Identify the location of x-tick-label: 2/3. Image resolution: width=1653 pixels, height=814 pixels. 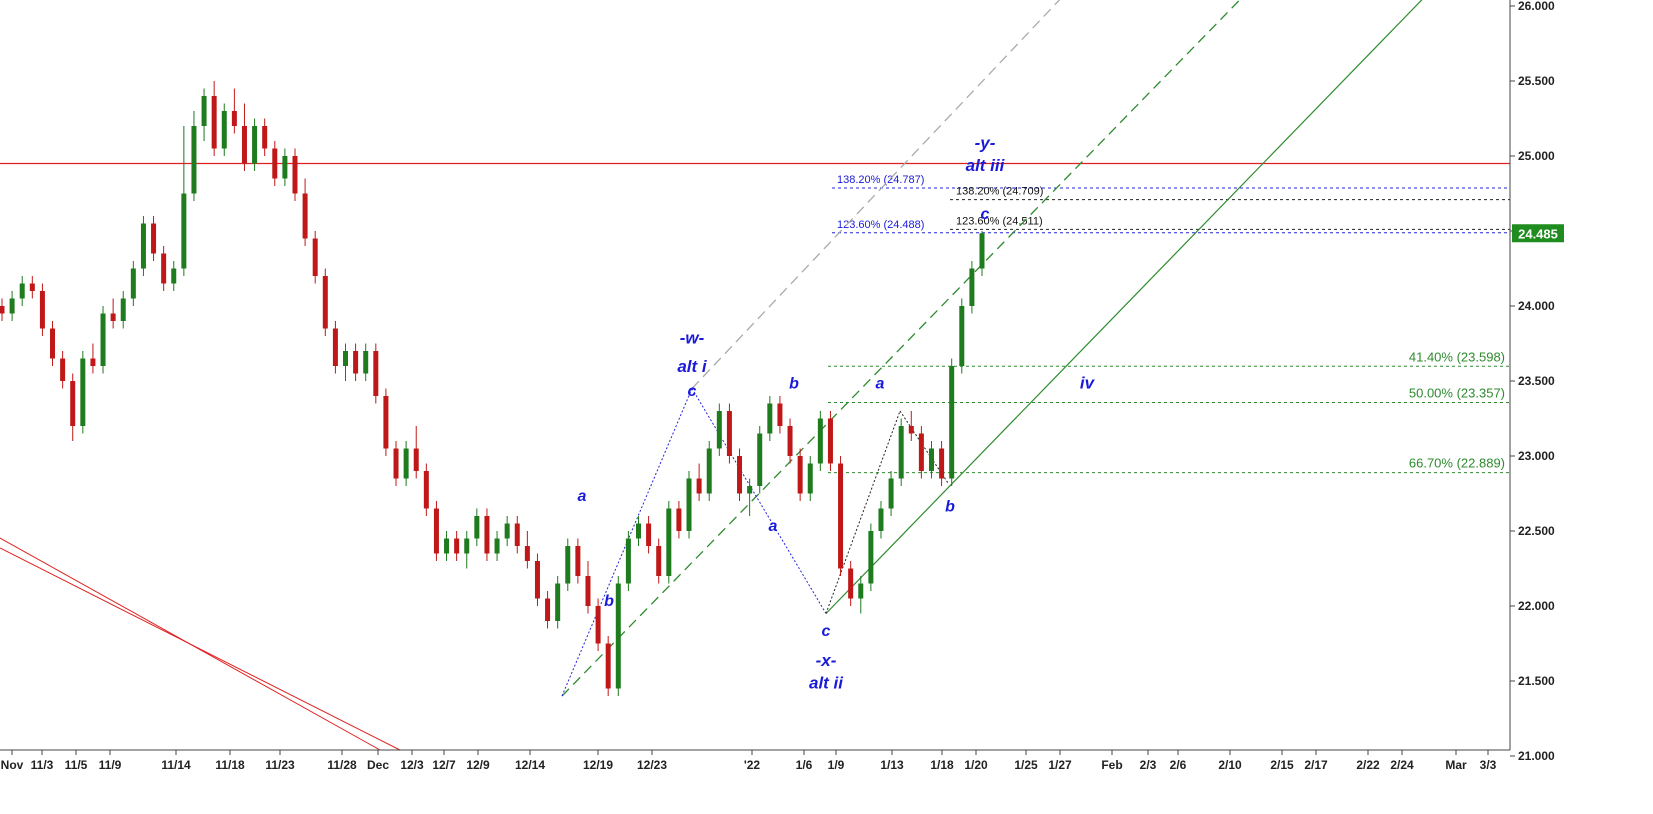
(1148, 765).